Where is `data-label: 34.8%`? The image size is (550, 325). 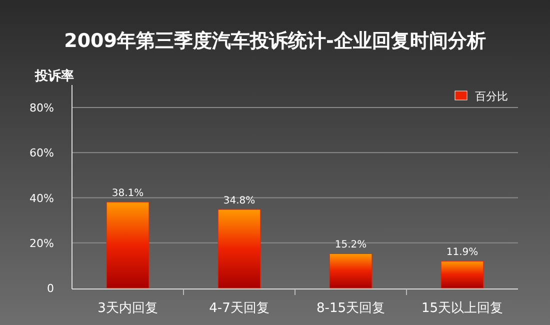
data-label: 34.8% is located at coordinates (239, 201).